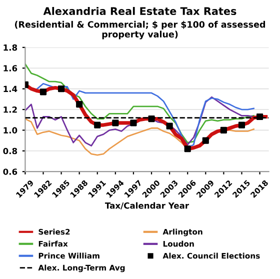 This screenshot has width=280, height=279. Describe the element at coordinates (11, 130) in the screenshot. I see `y-tick-label: 1.0` at that location.